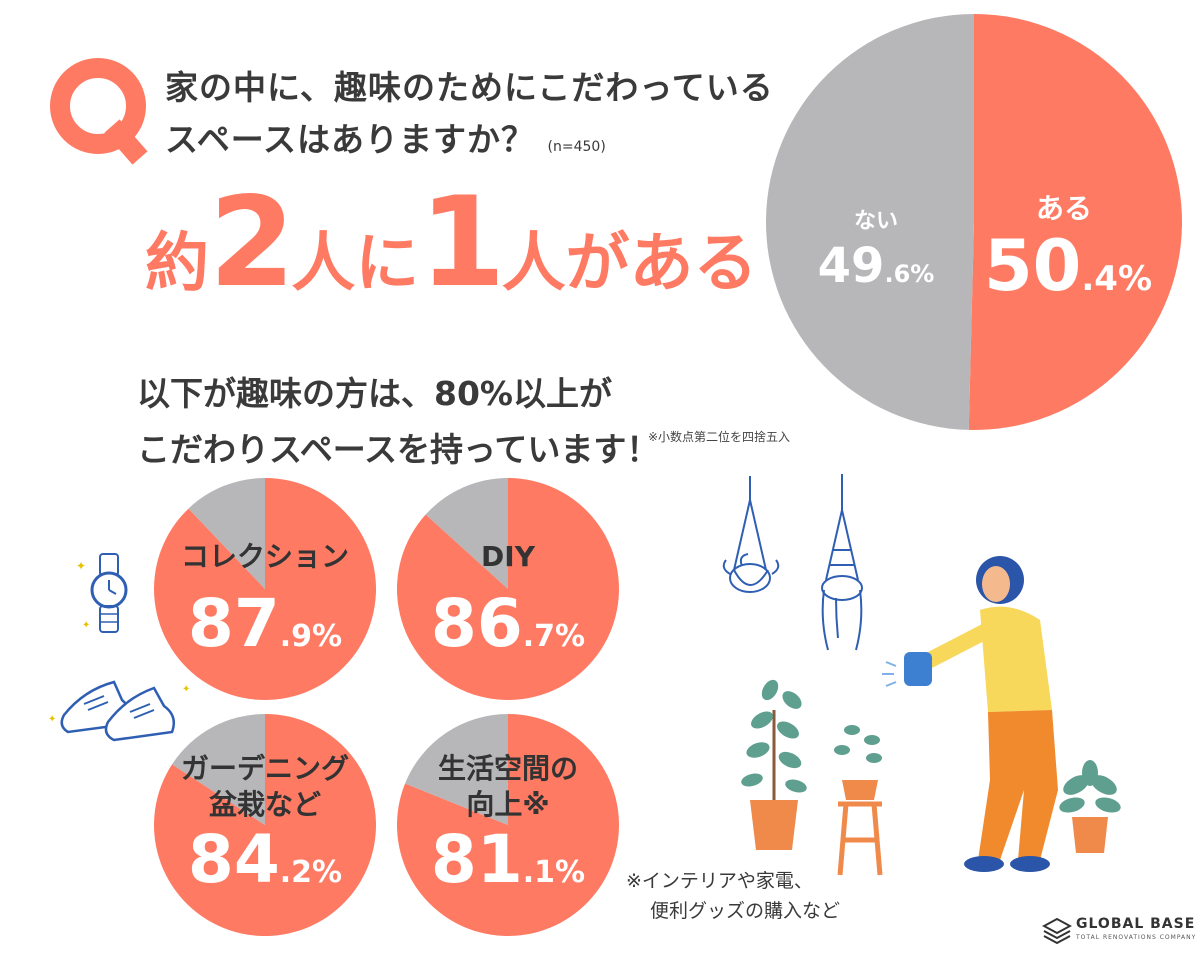  I want to click on subhead-line1: 以下が趣味の方は、80%以上が, so click(374, 393).